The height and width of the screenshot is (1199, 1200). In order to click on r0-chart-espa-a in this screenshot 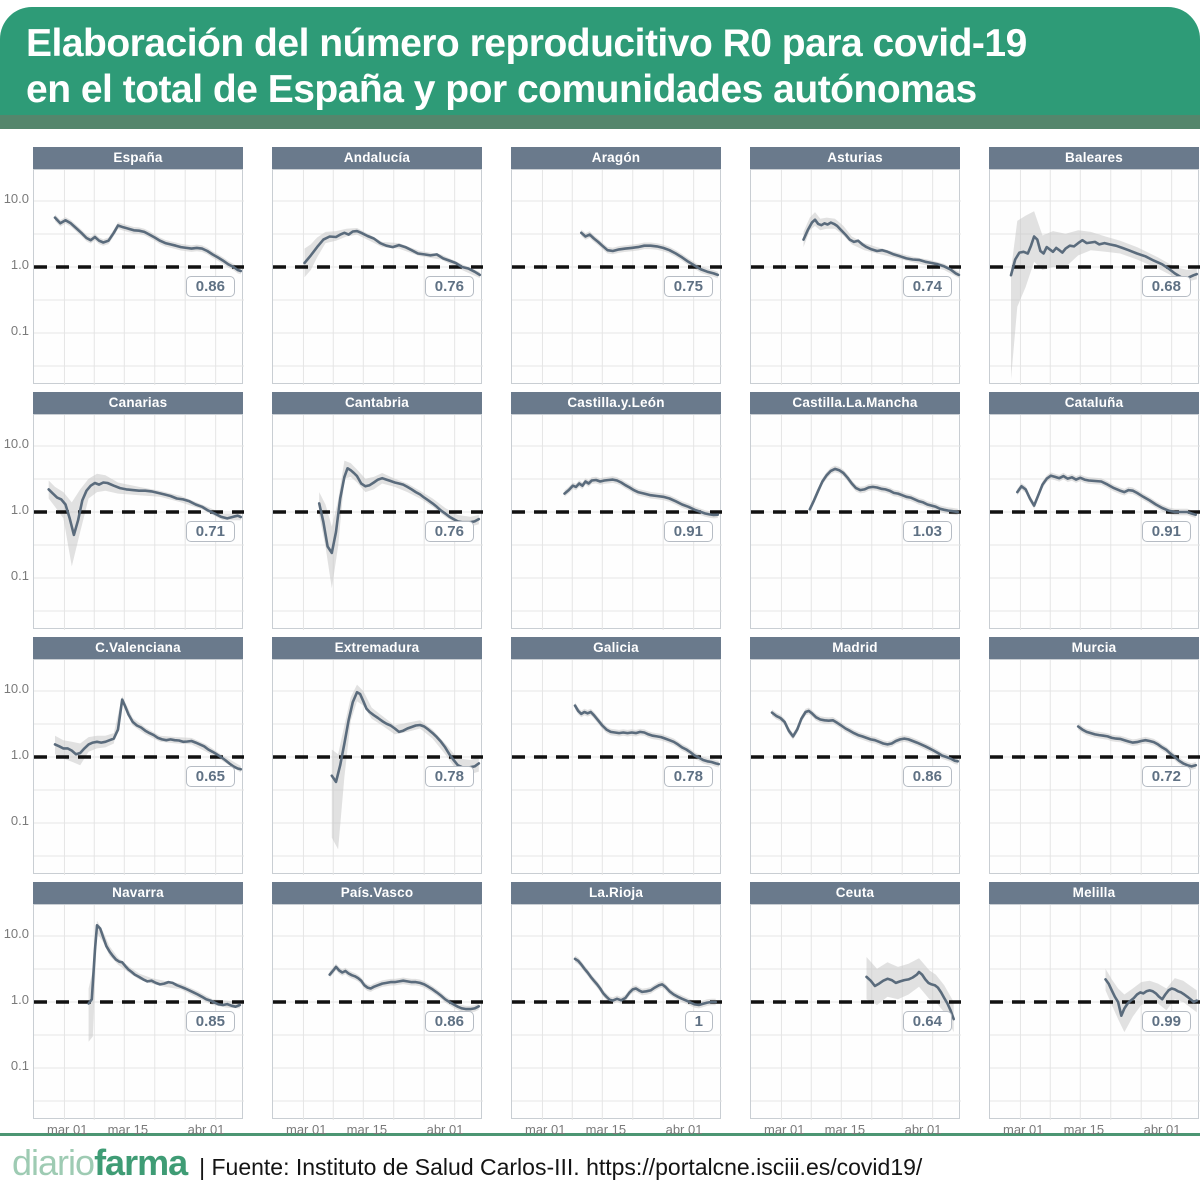, I will do `click(139, 277)`.